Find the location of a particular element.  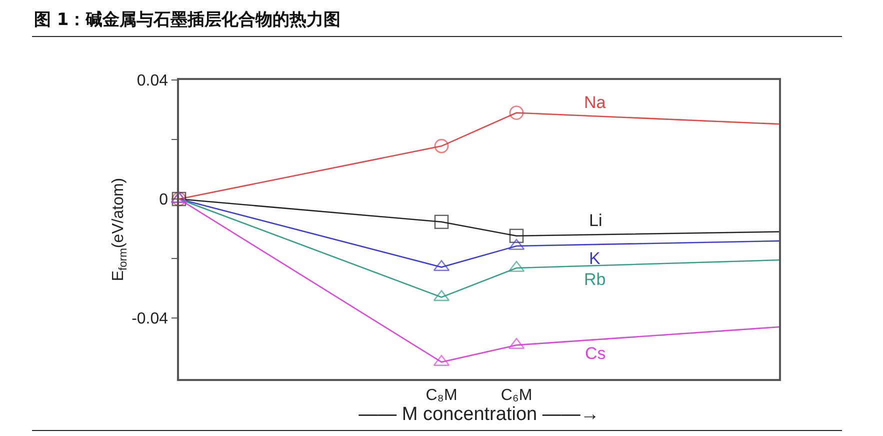

series-label: K is located at coordinates (595, 258).